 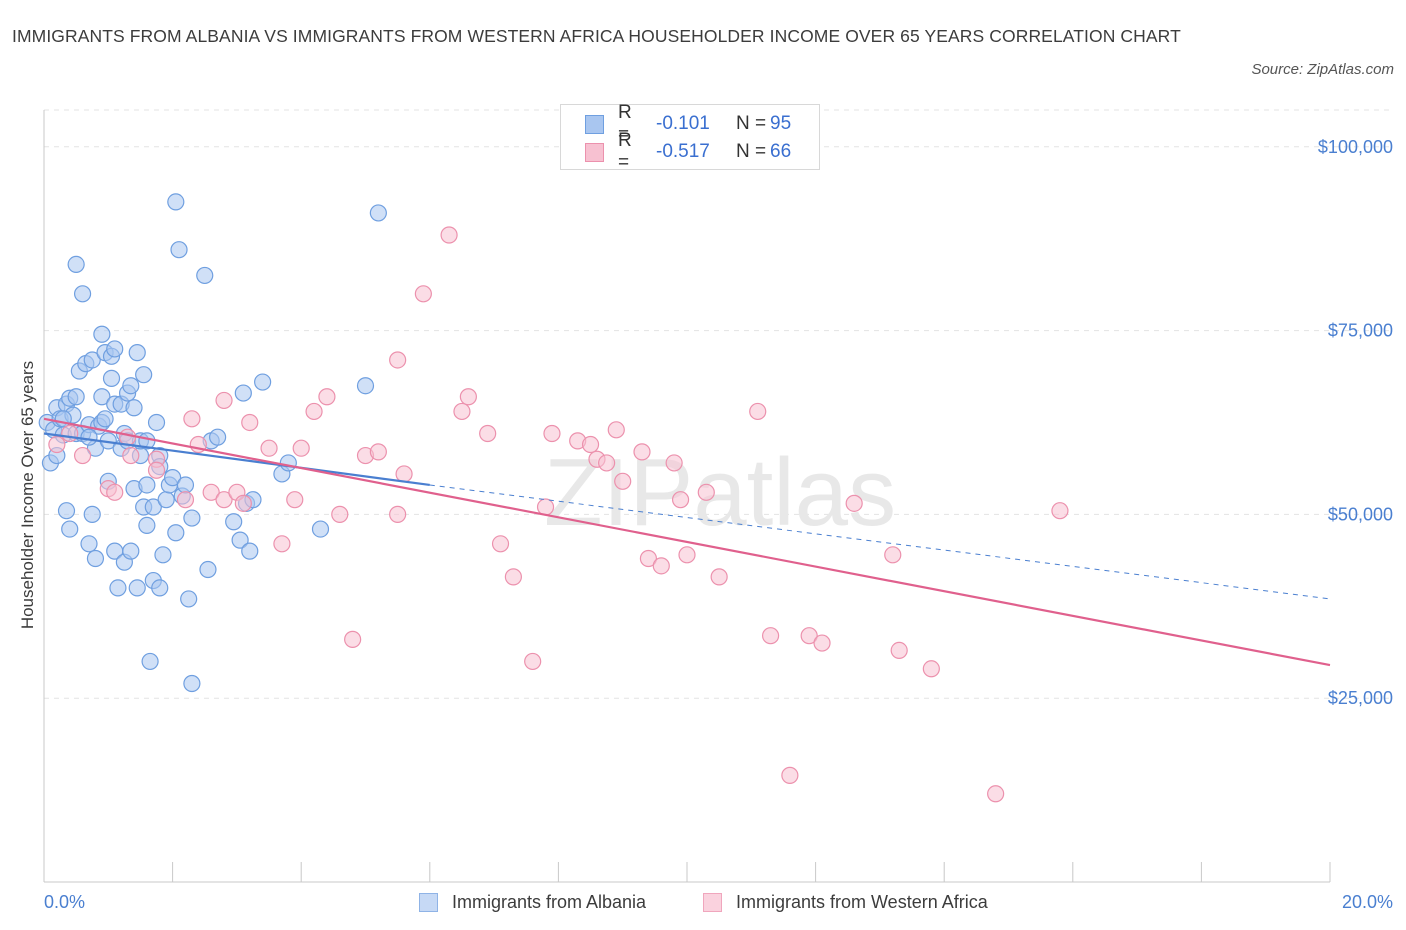 What do you see at coordinates (1360, 514) in the screenshot?
I see `y-tick-label: $50,000` at bounding box center [1360, 514].